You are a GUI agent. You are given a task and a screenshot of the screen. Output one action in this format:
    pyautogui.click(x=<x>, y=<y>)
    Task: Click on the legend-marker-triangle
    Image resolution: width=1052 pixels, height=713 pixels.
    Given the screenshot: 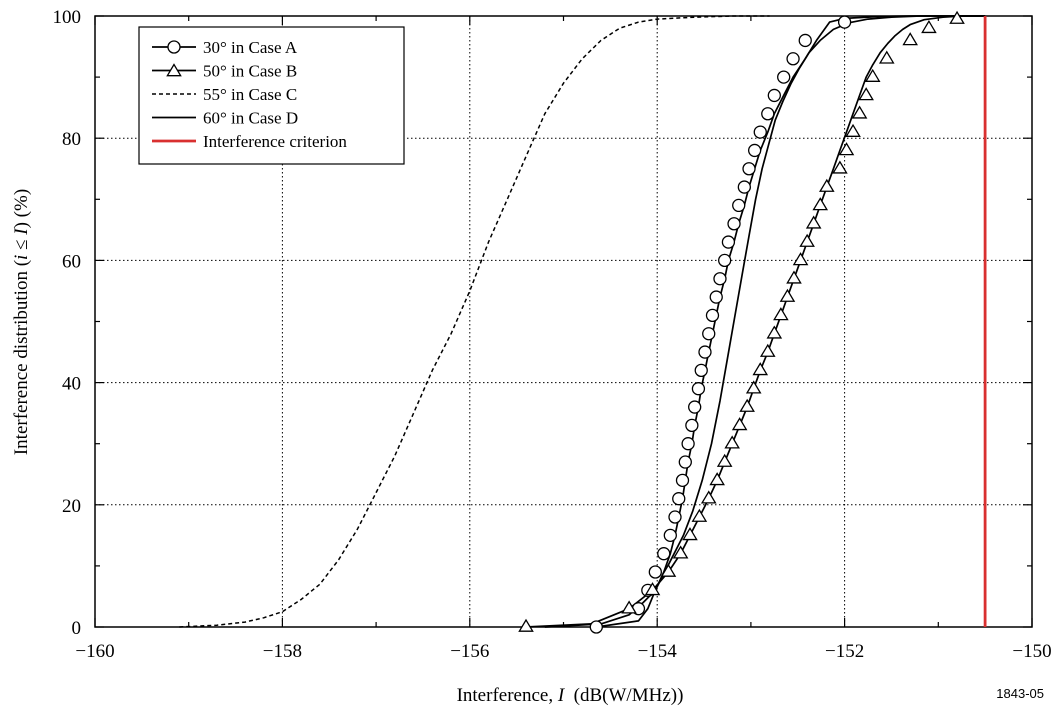 What is the action you would take?
    pyautogui.click(x=174, y=70)
    